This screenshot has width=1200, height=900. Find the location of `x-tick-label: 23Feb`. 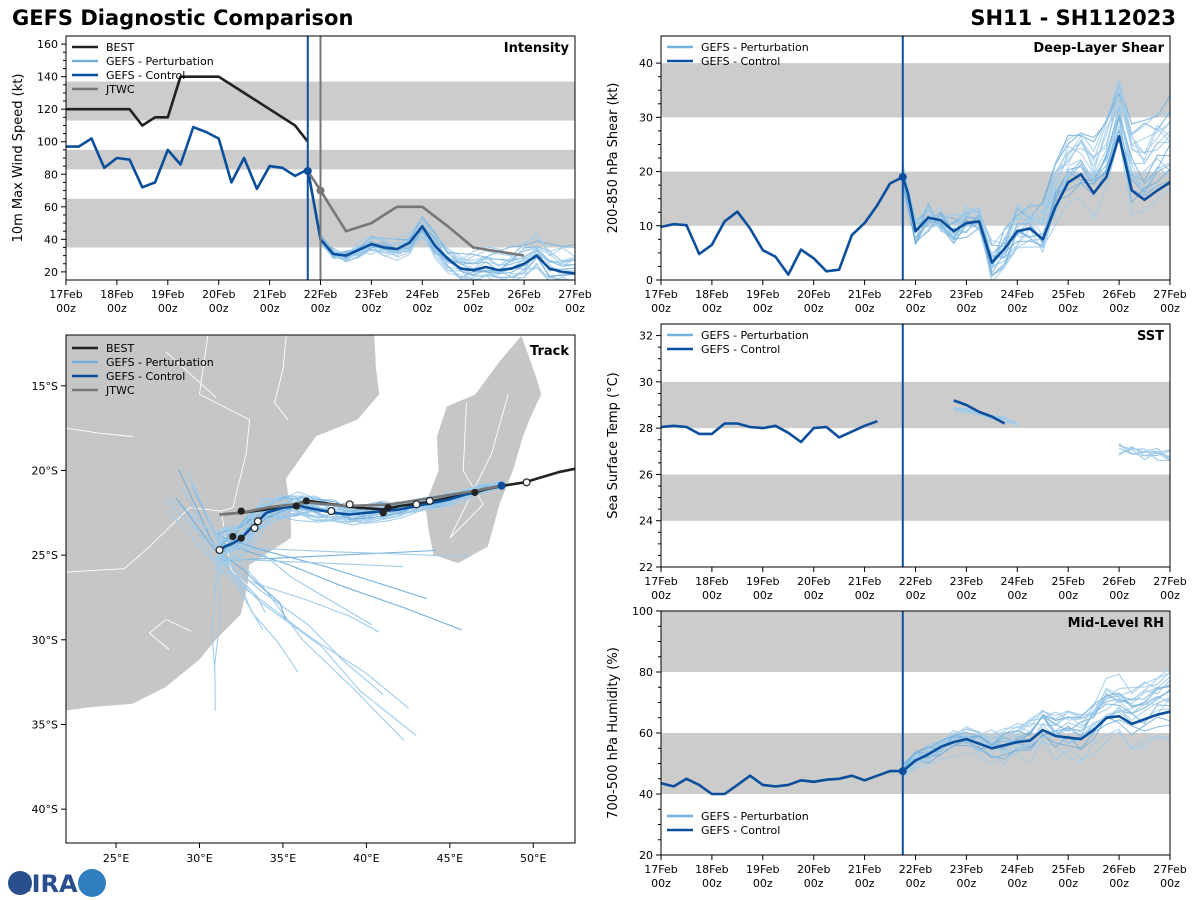

x-tick-label: 23Feb is located at coordinates (966, 581).